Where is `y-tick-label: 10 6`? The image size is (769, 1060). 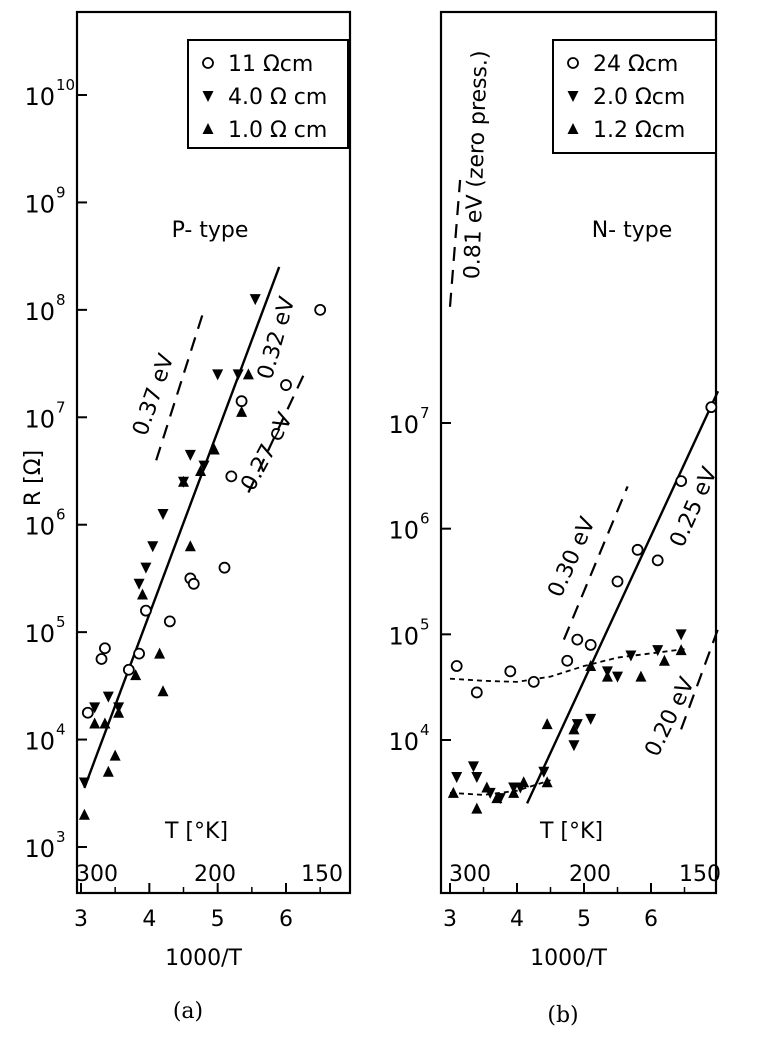
y-tick-label: 10 6 is located at coordinates (44, 523).